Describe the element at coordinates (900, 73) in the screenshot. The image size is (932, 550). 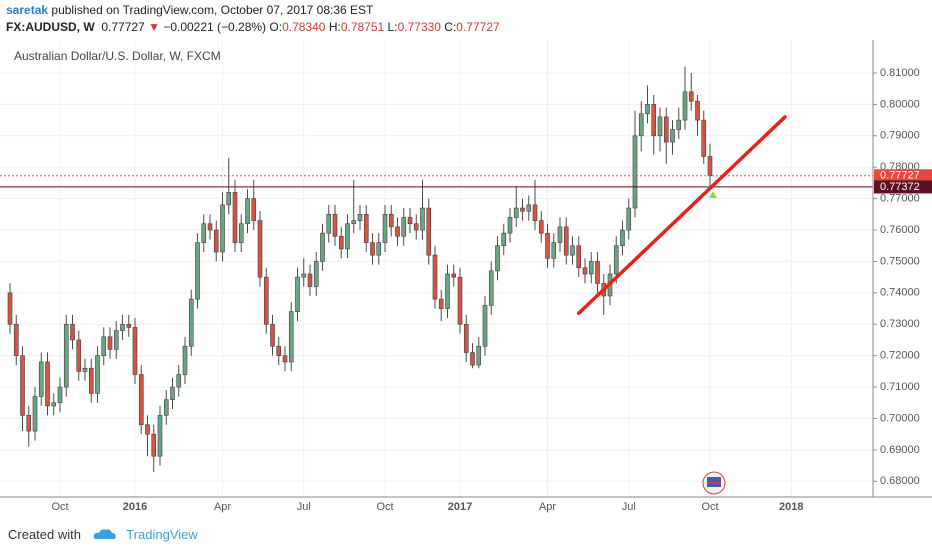
I see `y-tick-label: 0.81000` at that location.